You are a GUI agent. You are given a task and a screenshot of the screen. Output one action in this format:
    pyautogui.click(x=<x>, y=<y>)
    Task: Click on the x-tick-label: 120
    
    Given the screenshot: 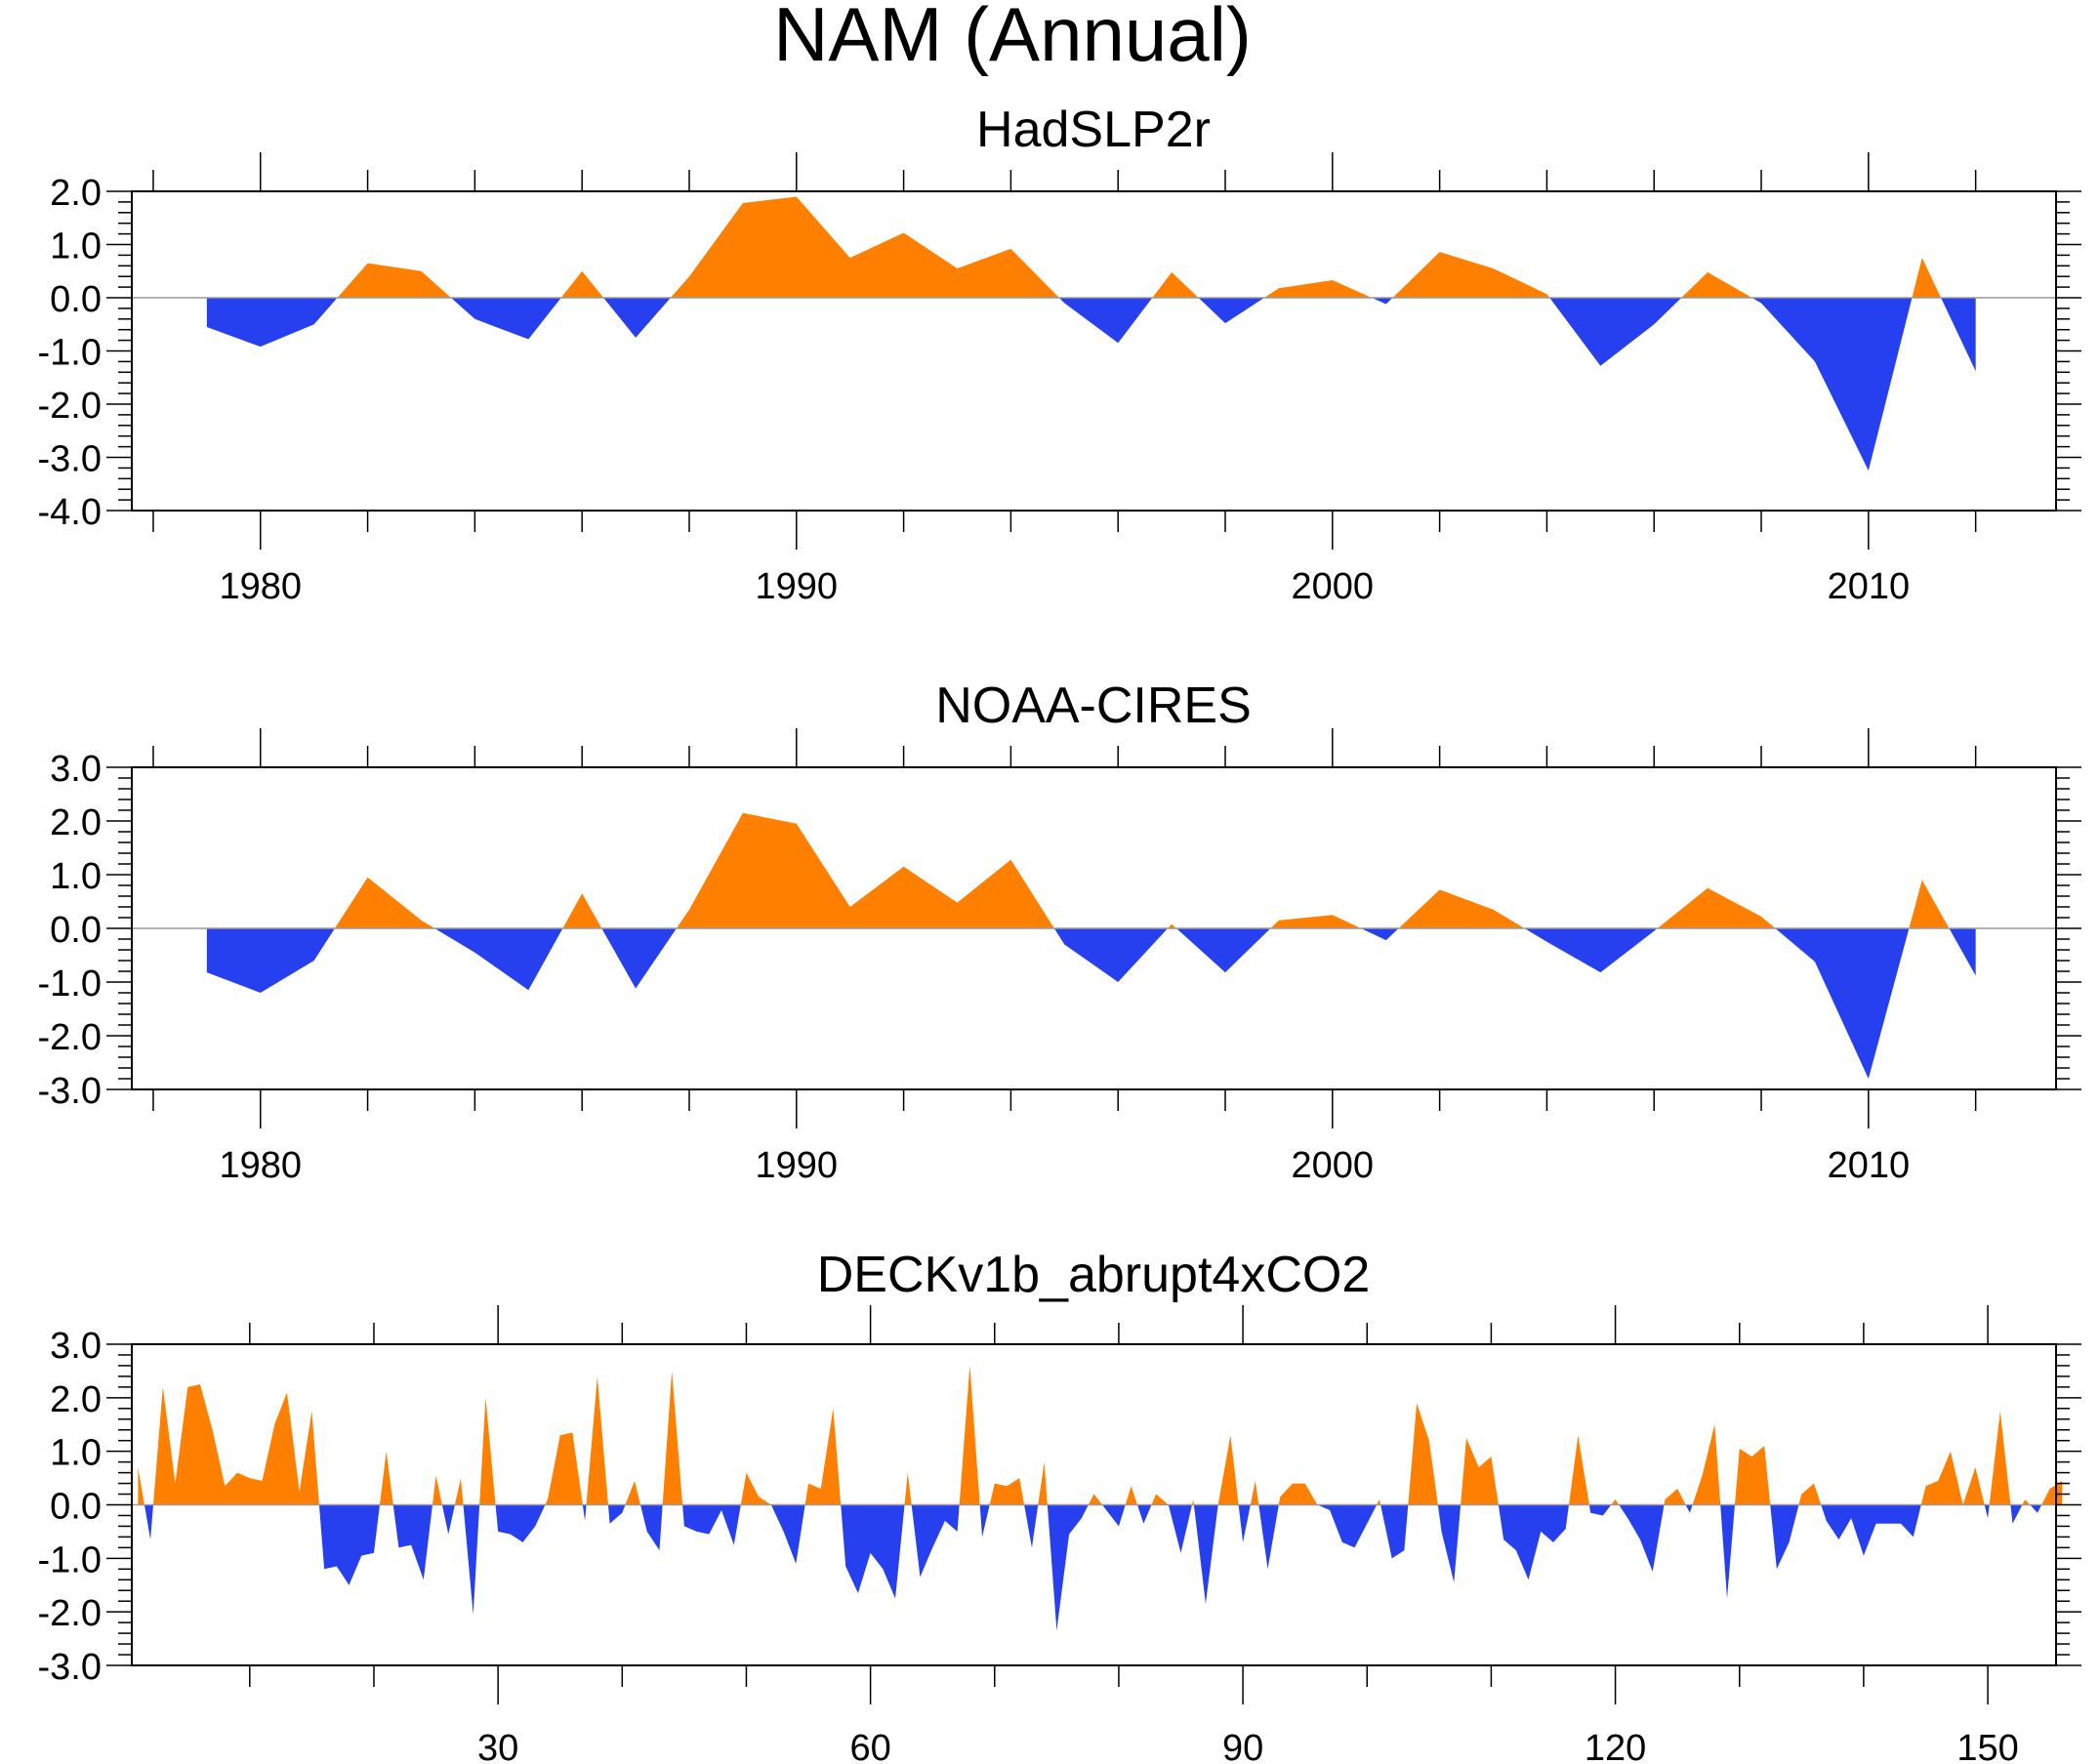 What is the action you would take?
    pyautogui.click(x=1615, y=1746)
    